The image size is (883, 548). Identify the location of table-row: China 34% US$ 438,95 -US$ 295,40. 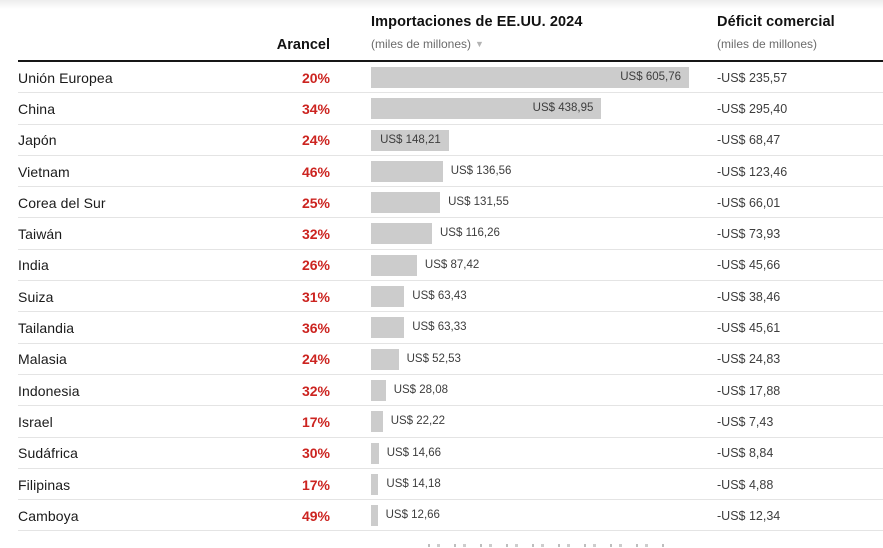
(441, 109).